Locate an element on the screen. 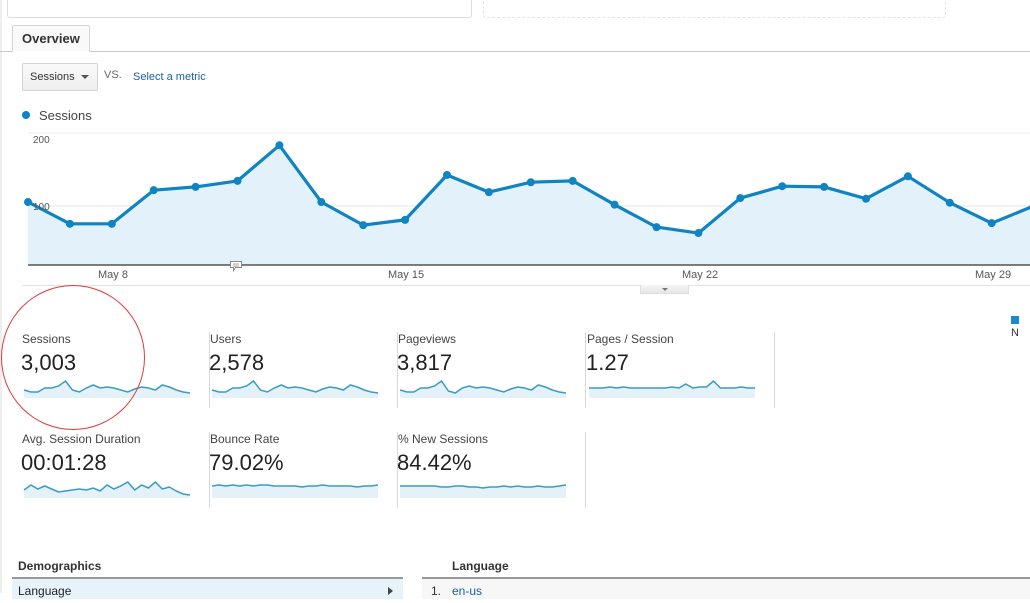 Image resolution: width=1030 pixels, height=603 pixels. demographics-row-language: Language is located at coordinates (207, 589).